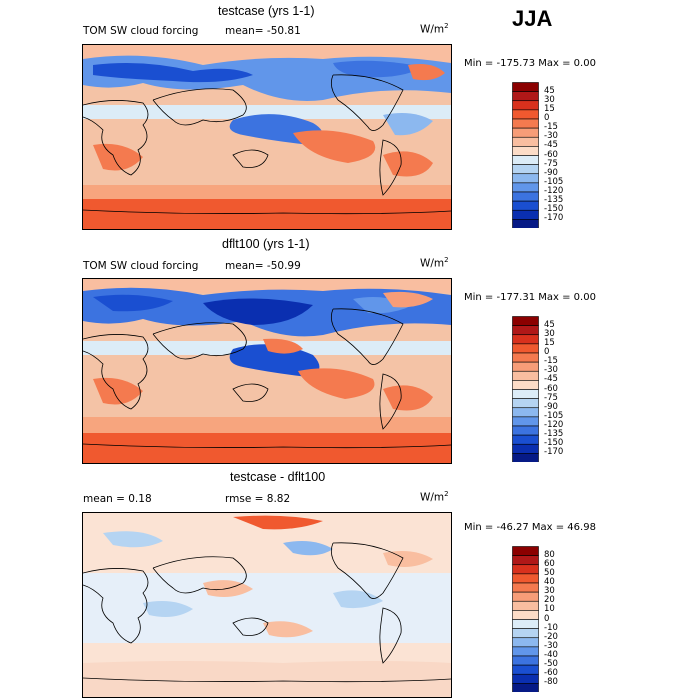 Image resolution: width=700 pixels, height=700 pixels. What do you see at coordinates (549, 609) in the screenshot?
I see `colorbar-tick-label: 10` at bounding box center [549, 609].